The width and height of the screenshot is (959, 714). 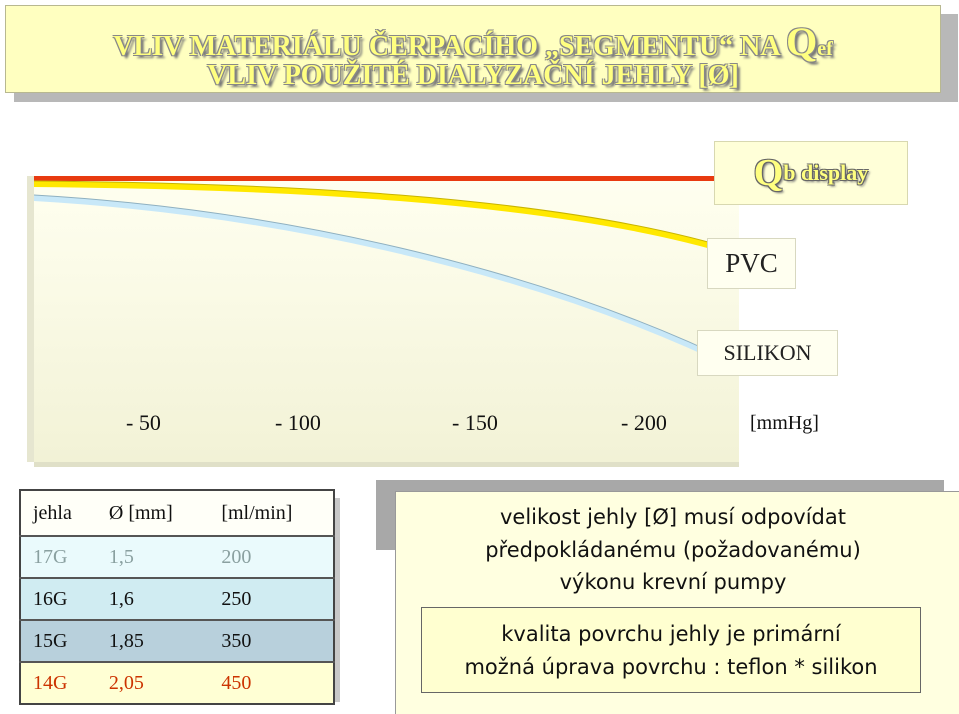 I want to click on tick-label: - 50, so click(x=143, y=422).